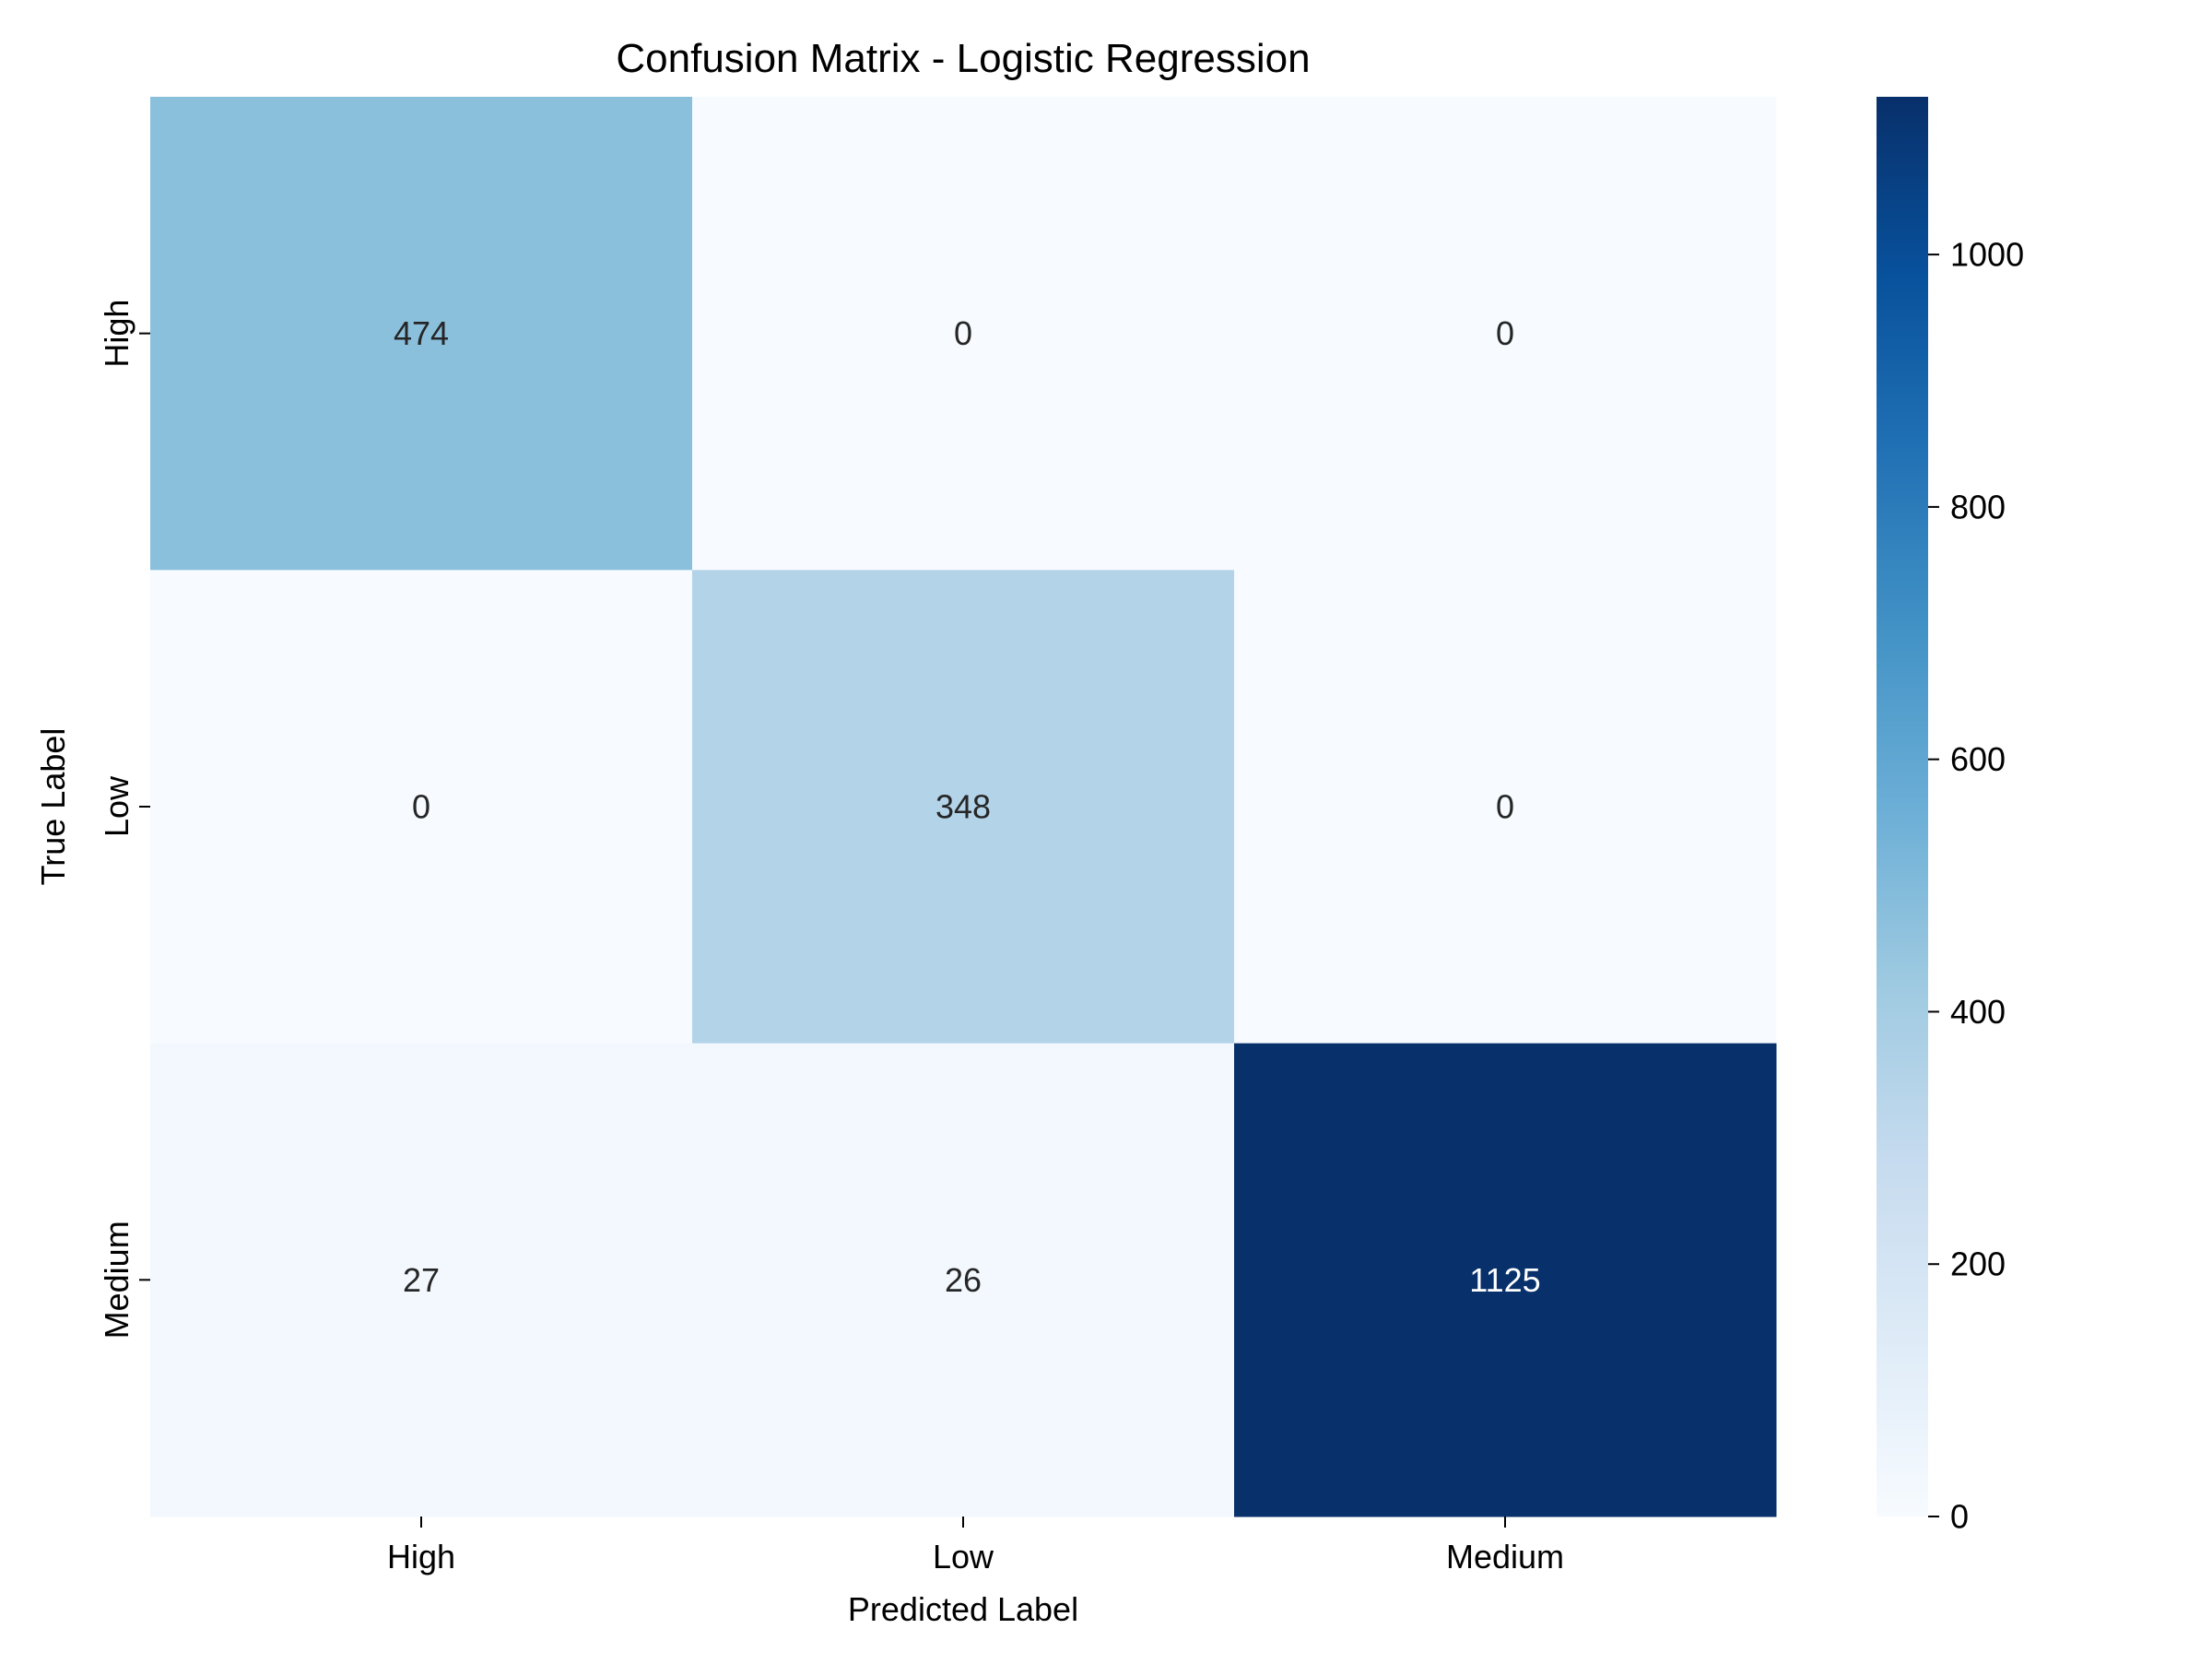 The width and height of the screenshot is (2212, 1664). Describe the element at coordinates (1959, 1517) in the screenshot. I see `colorbar-tick-label: 0` at that location.